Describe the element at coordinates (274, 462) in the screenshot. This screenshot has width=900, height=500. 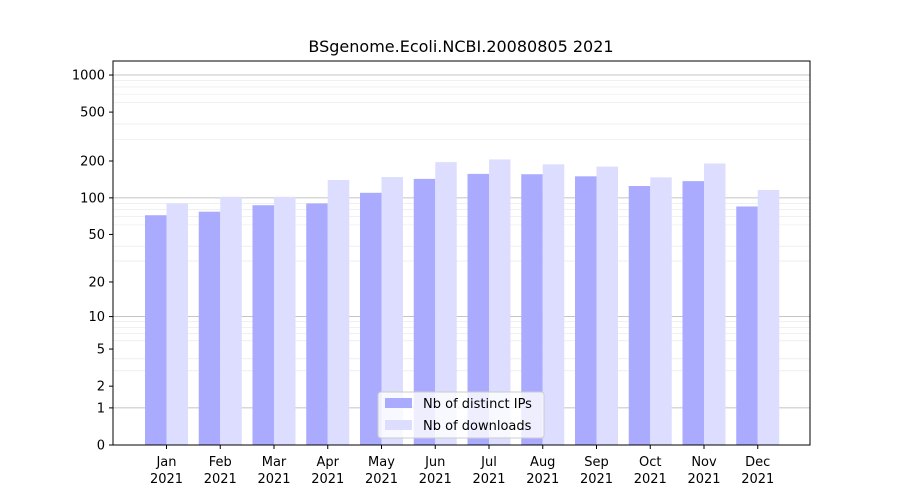
I see `x-tick-label-month: Mar` at that location.